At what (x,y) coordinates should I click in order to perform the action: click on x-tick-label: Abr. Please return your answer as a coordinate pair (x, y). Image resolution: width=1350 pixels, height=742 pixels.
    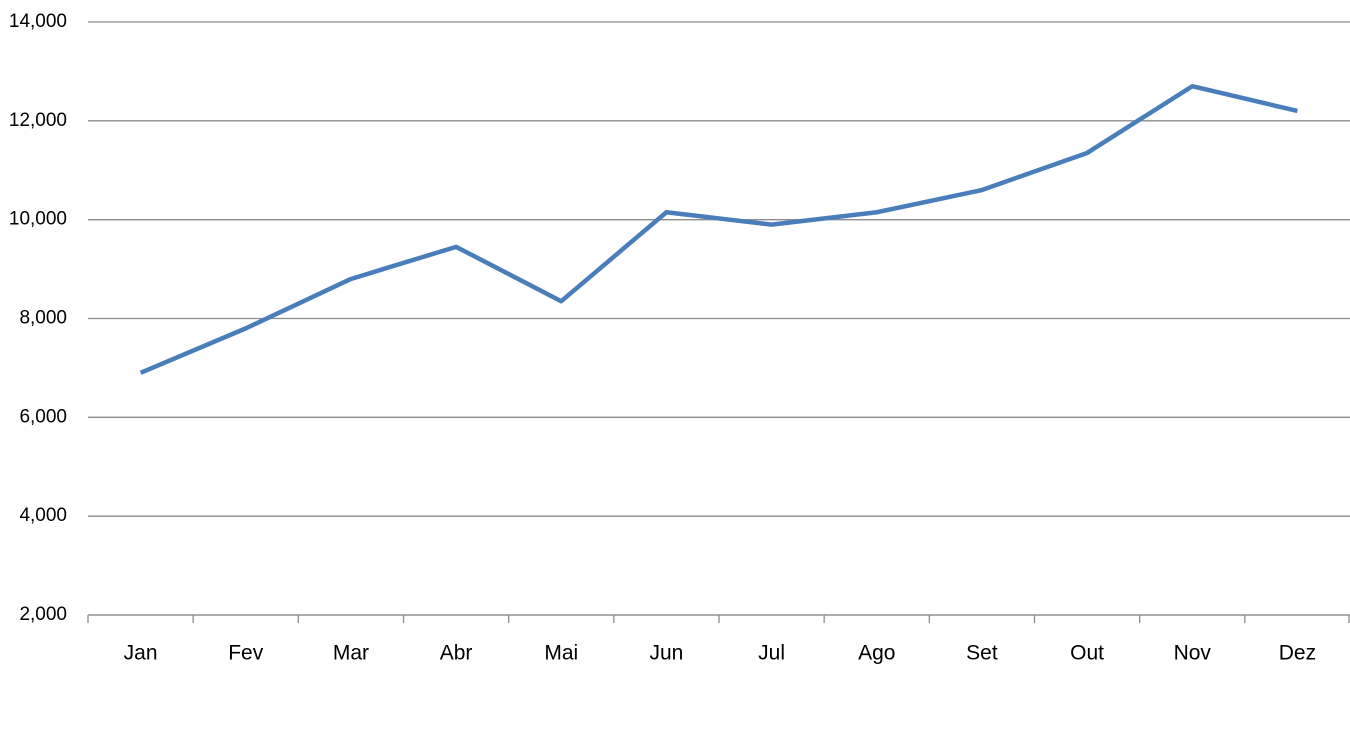
    Looking at the image, I should click on (456, 653).